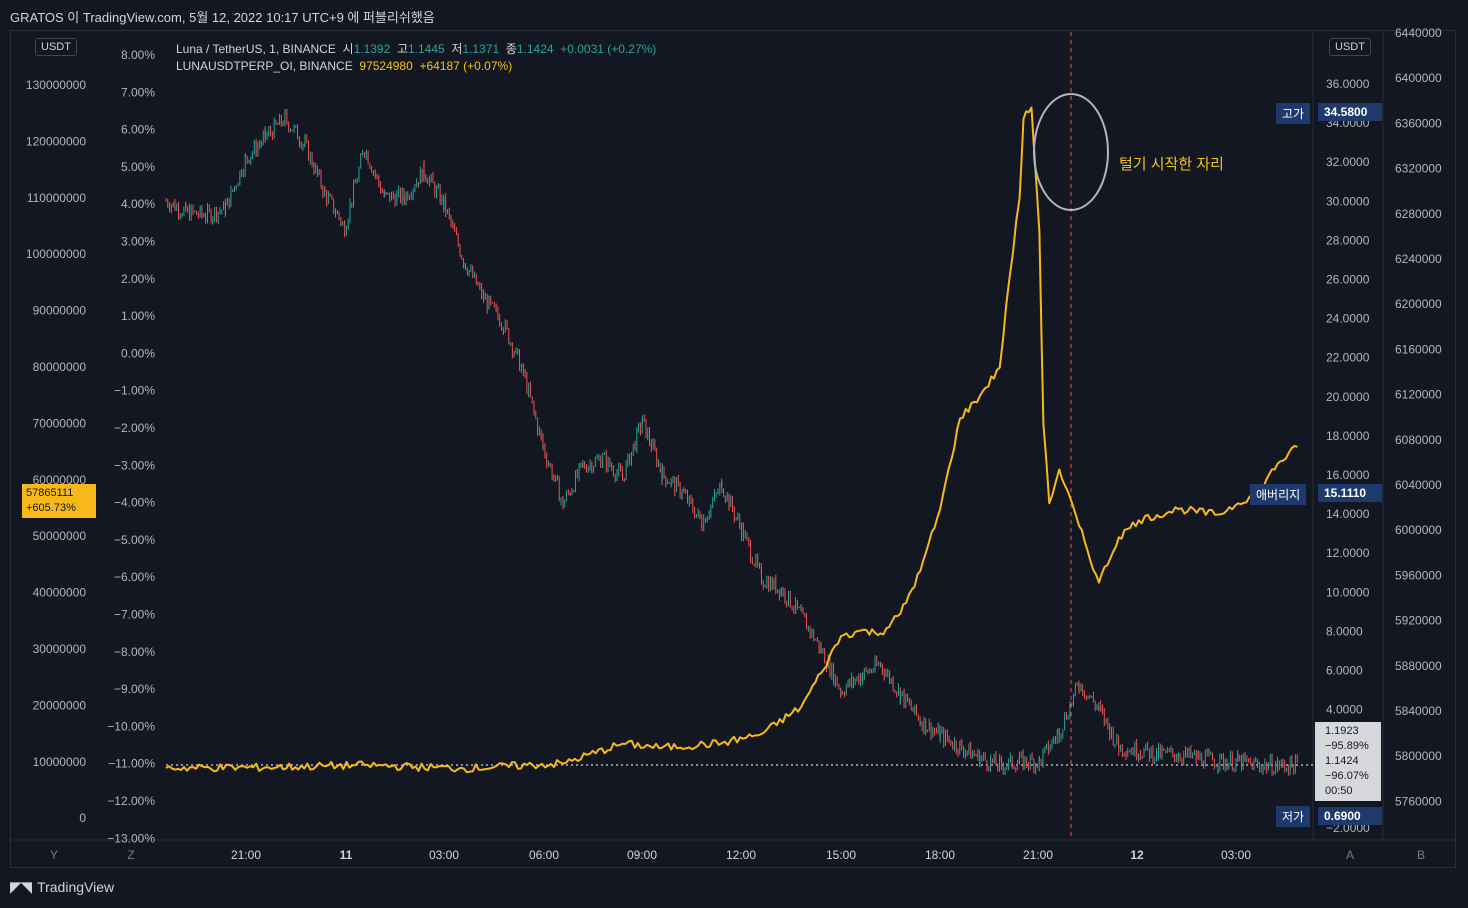 This screenshot has width=1468, height=908. What do you see at coordinates (1348, 397) in the screenshot?
I see `price-tick: 20.0000` at bounding box center [1348, 397].